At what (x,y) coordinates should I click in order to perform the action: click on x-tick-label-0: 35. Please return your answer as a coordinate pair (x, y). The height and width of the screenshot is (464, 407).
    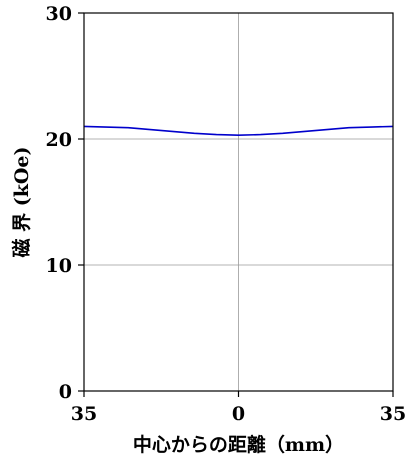
    Looking at the image, I should click on (84, 414).